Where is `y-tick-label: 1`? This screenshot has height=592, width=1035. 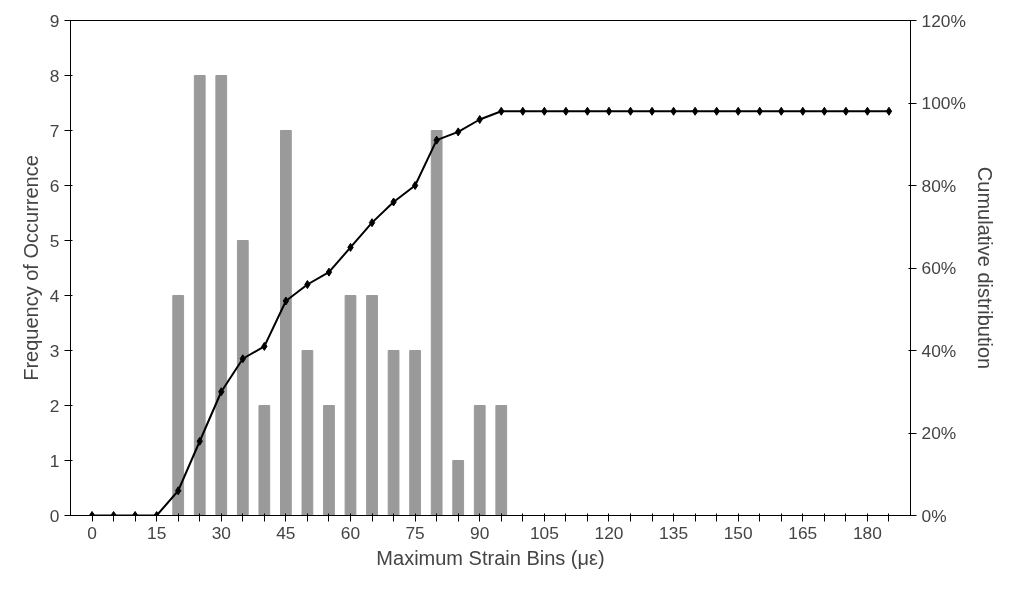 y-tick-label: 1 is located at coordinates (54, 460).